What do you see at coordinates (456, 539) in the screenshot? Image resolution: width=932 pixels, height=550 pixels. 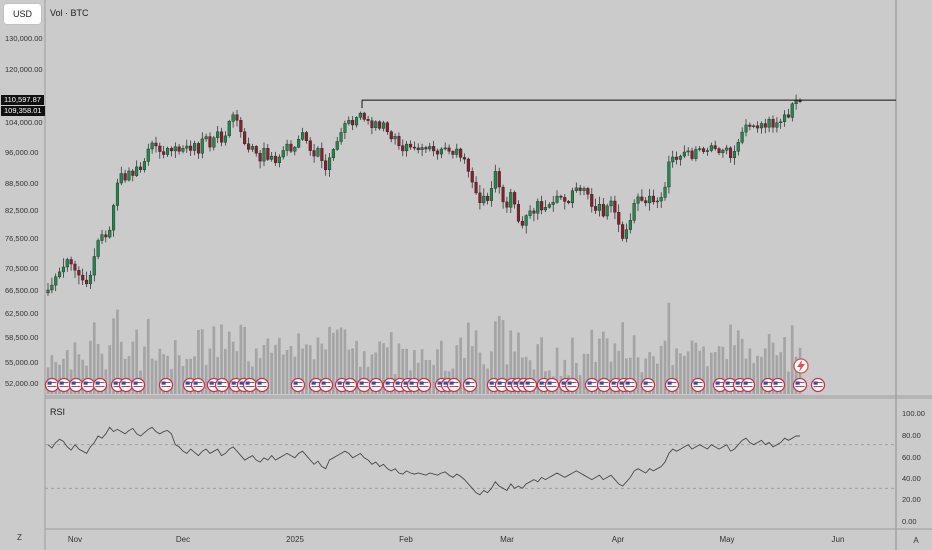 I see `time-axis: Nov Dec 2025 Feb Mar Apr May Jun` at bounding box center [456, 539].